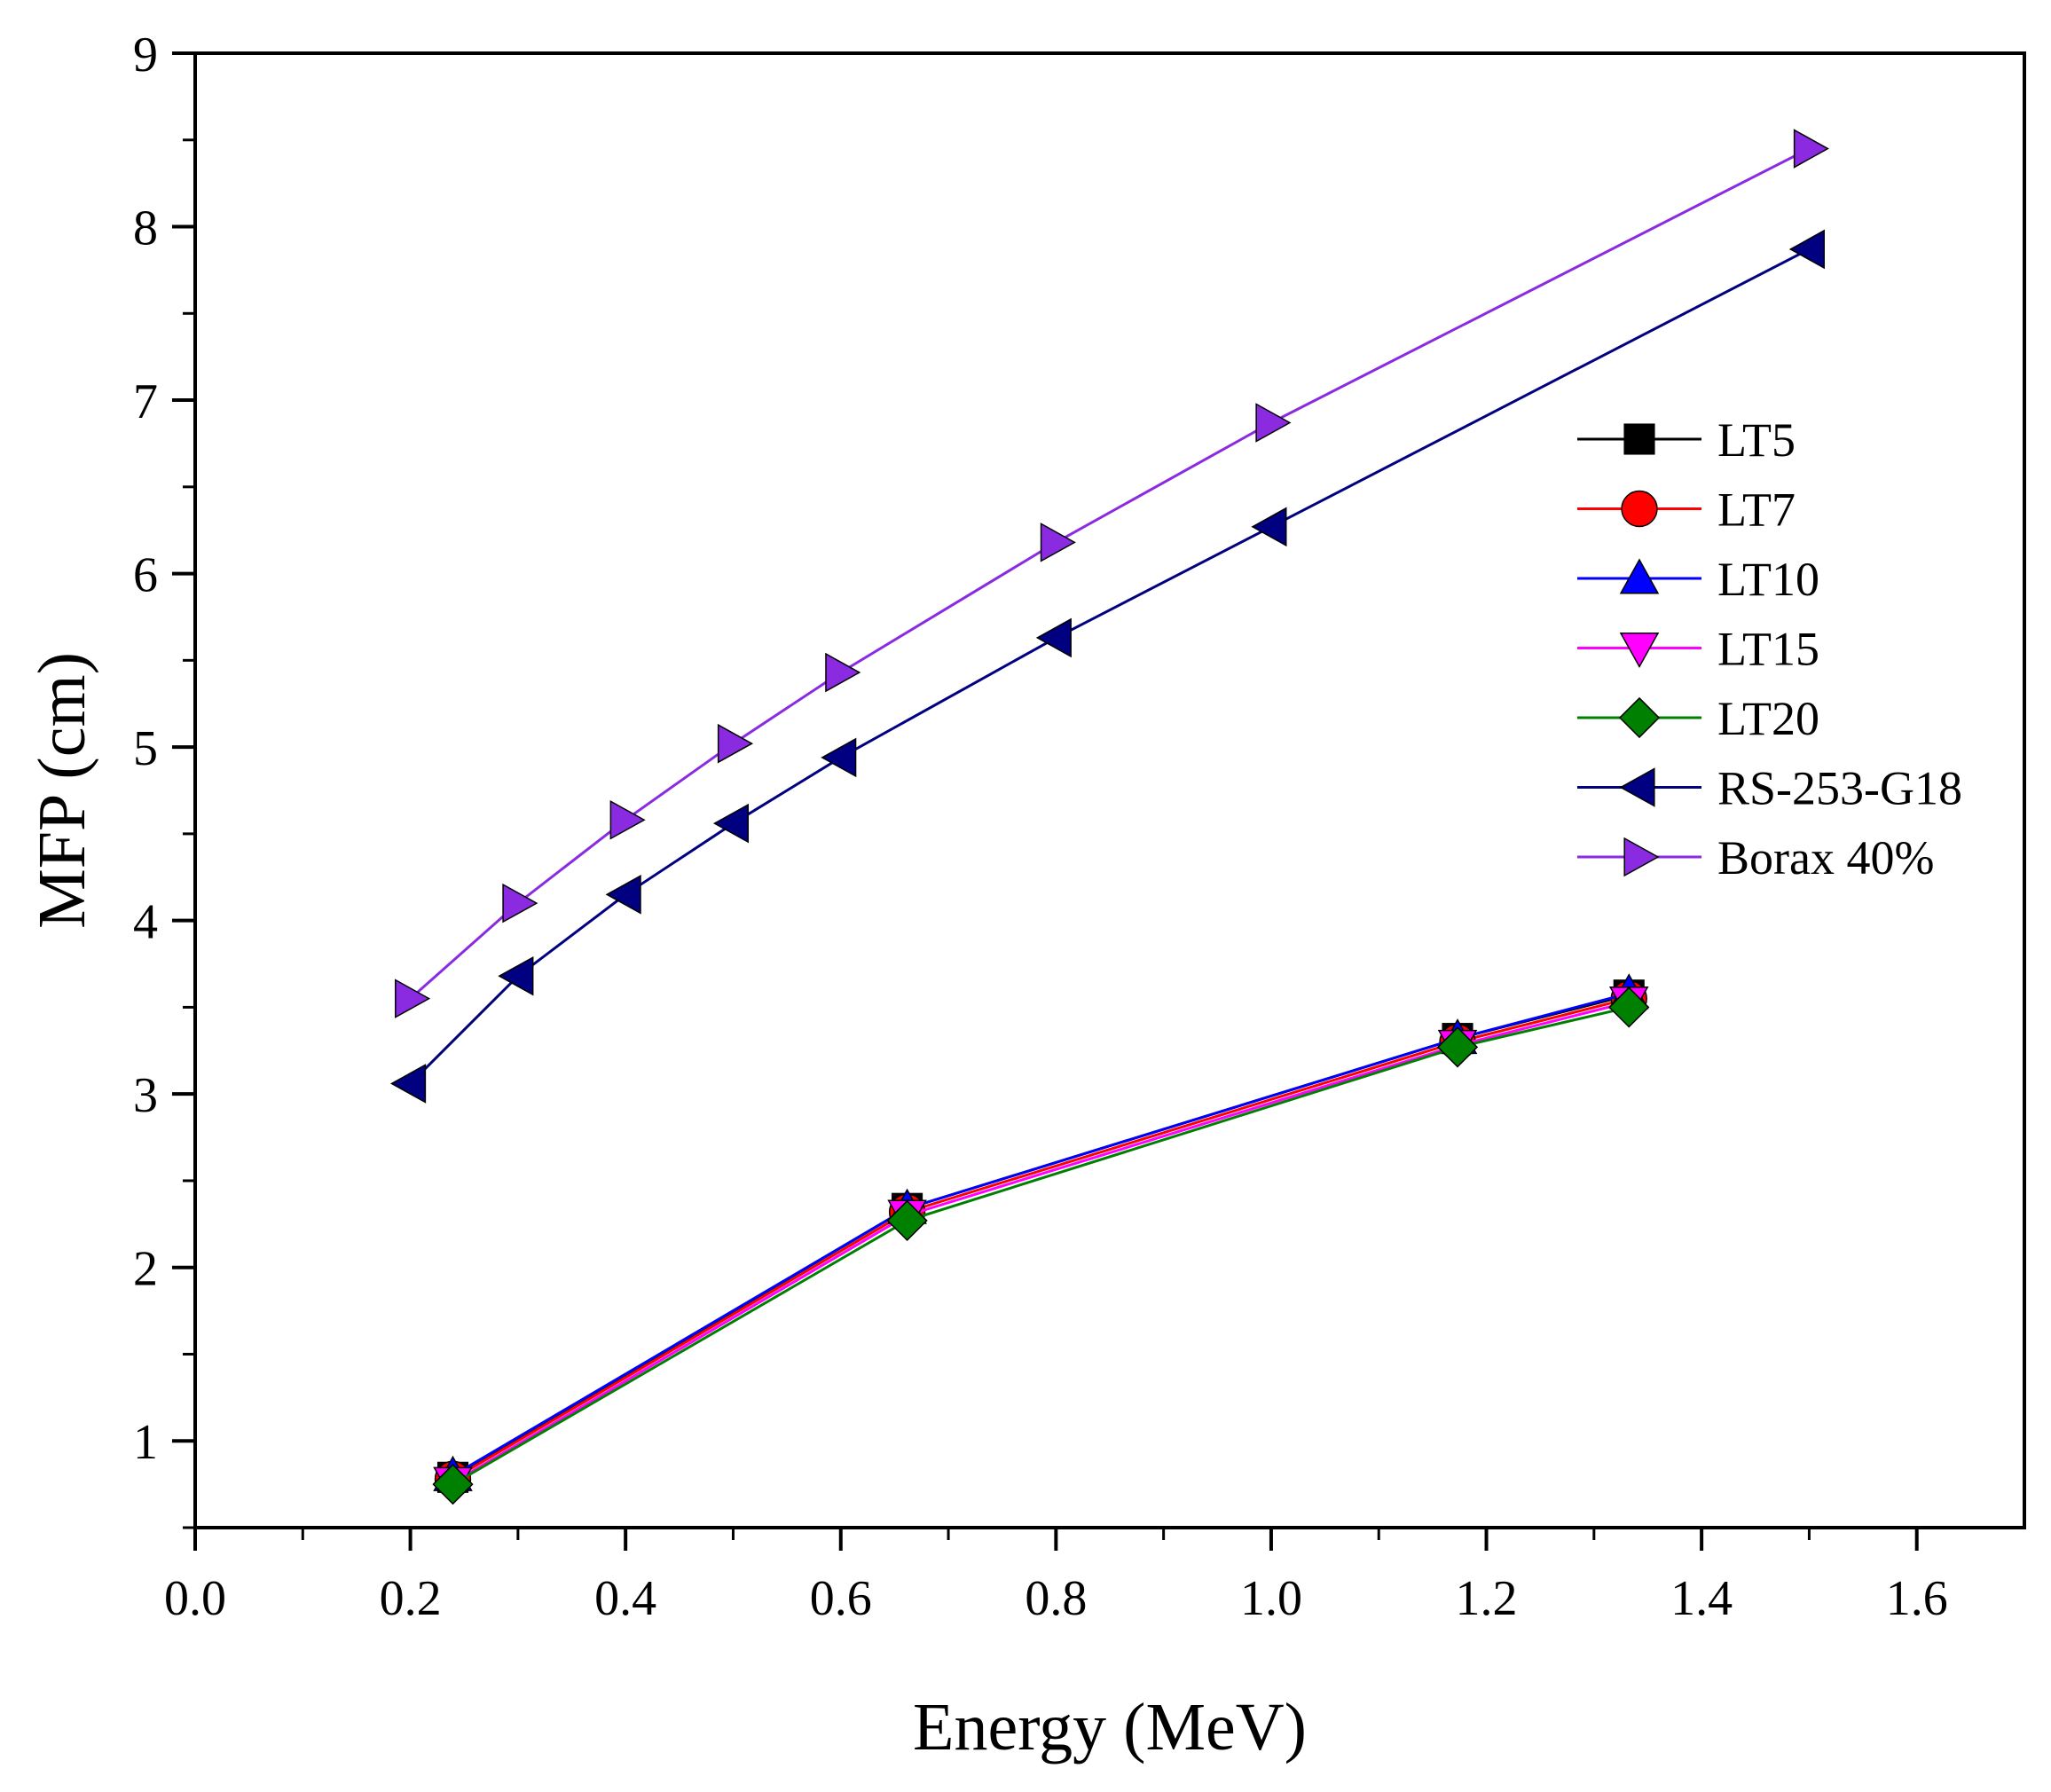 Image resolution: width=2051 pixels, height=1792 pixels. What do you see at coordinates (1698, 649) in the screenshot?
I see `legend-entry: LT15` at bounding box center [1698, 649].